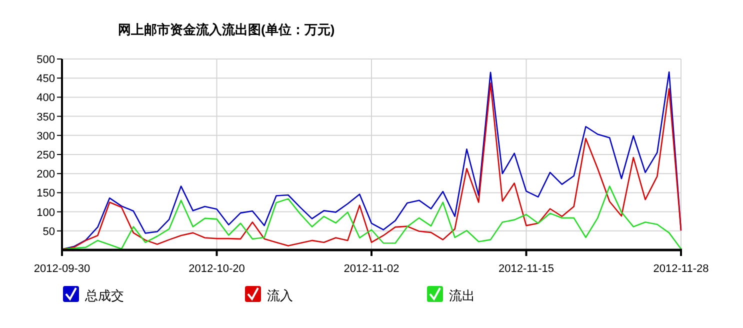  I want to click on y-tick-label: 350, so click(45, 117).